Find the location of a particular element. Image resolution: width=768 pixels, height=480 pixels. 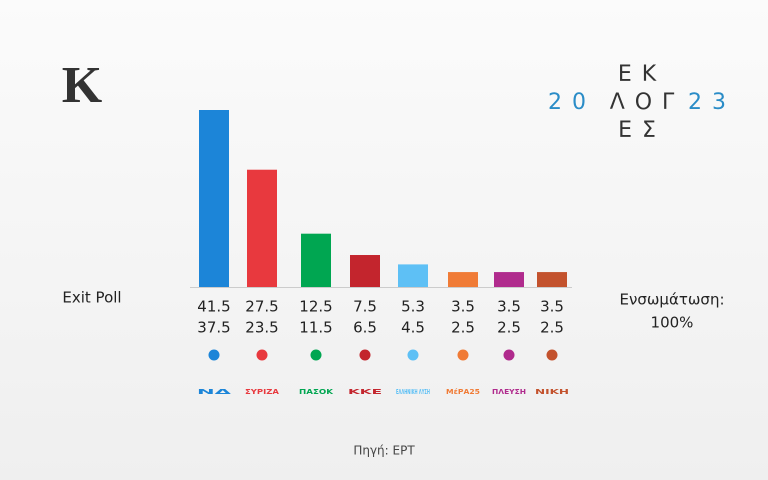

party-logo: ΠΑΣΟΚ is located at coordinates (316, 392).